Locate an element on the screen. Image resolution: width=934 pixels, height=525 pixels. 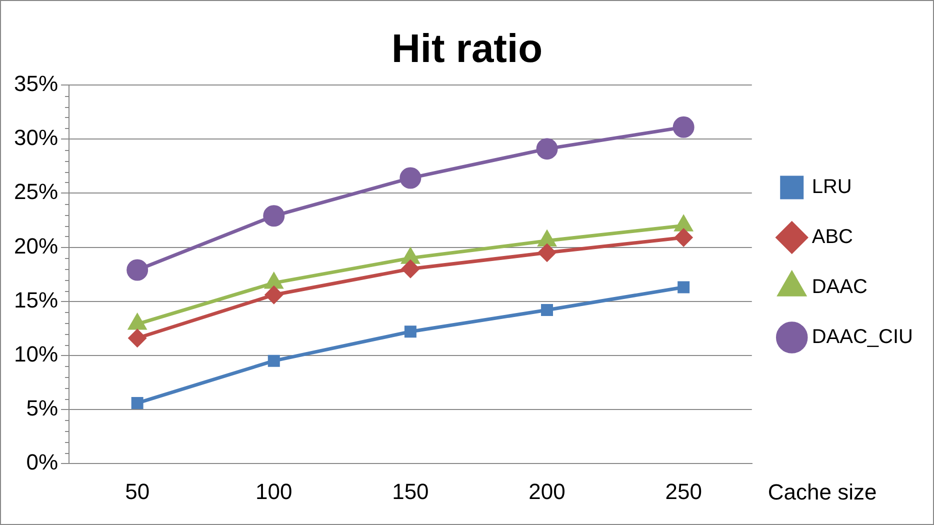
legend-label: DAAC is located at coordinates (840, 287).